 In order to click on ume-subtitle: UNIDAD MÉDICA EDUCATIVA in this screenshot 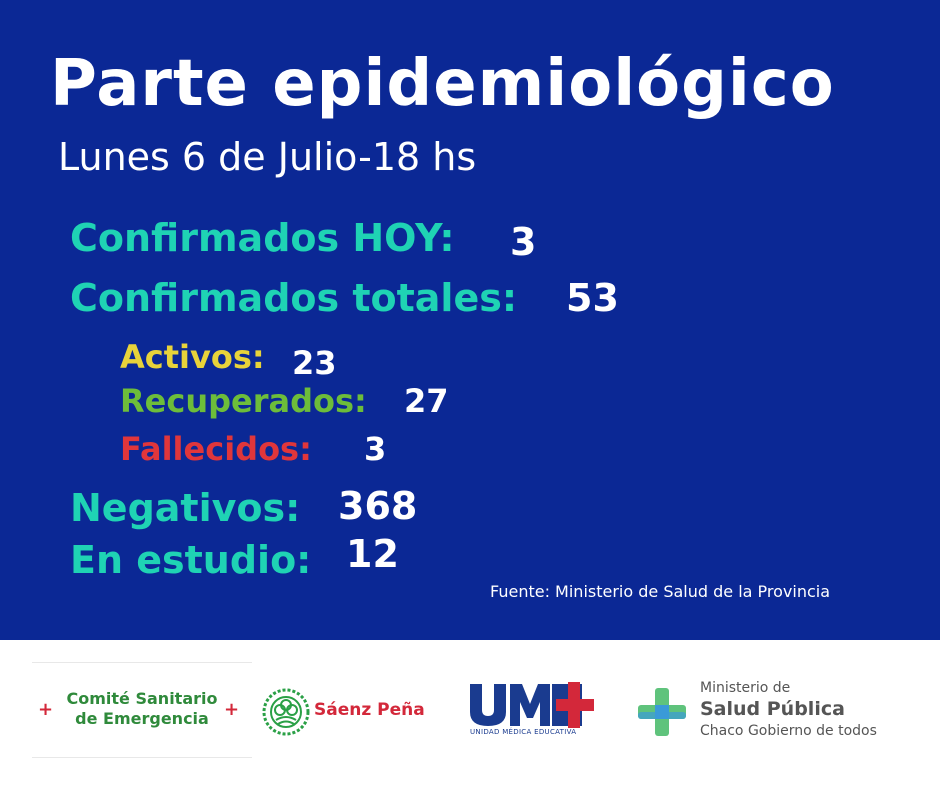, I will do `click(523, 732)`.